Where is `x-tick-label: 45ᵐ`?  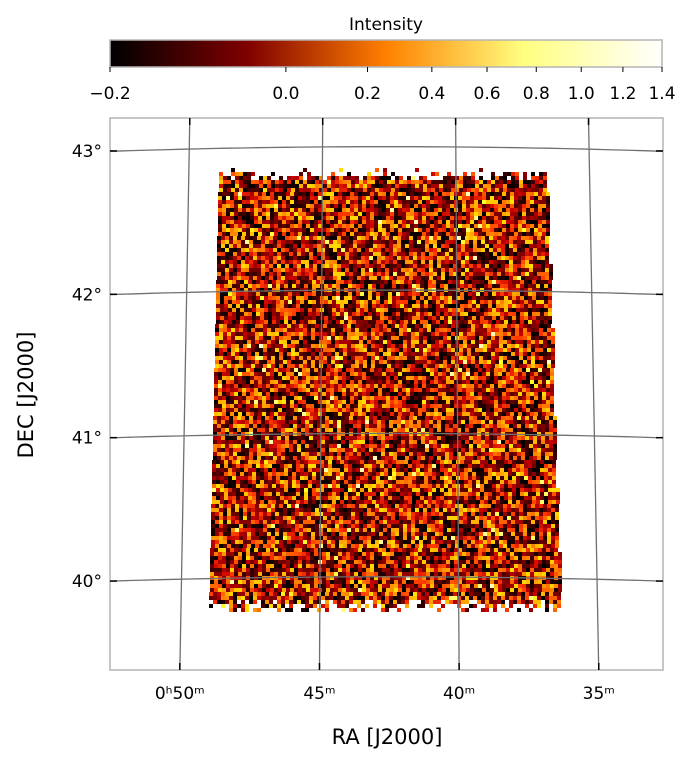
x-tick-label: 45ᵐ is located at coordinates (319, 694).